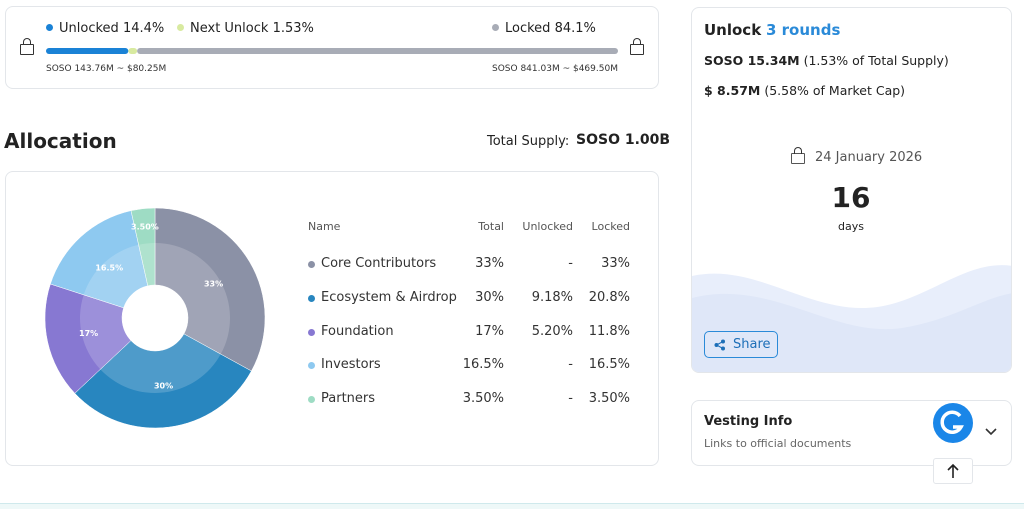 This screenshot has height=509, width=1024. What do you see at coordinates (803, 30) in the screenshot?
I see `unlock-rounds: 3 rounds` at bounding box center [803, 30].